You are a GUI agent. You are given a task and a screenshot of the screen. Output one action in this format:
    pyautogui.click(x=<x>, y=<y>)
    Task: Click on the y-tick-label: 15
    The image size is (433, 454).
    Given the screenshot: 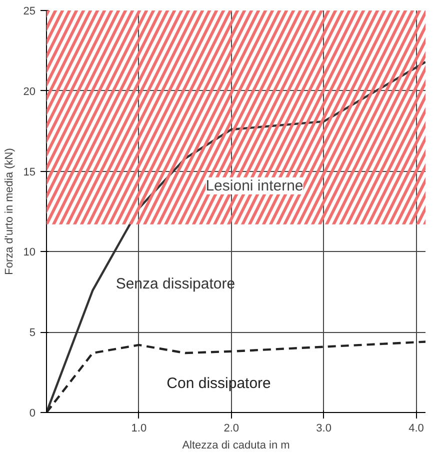 What is the action you would take?
    pyautogui.click(x=29, y=172)
    